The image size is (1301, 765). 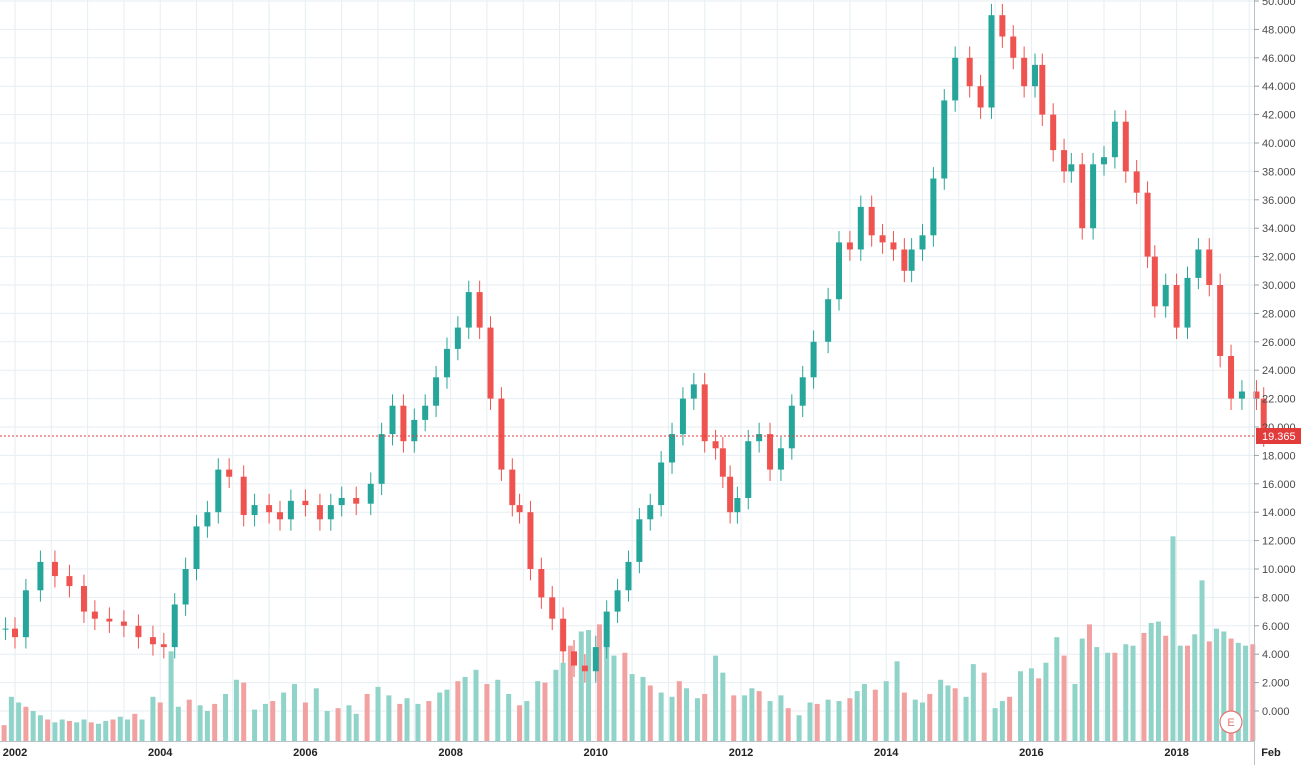 I want to click on event-marker-circle, so click(x=1231, y=722).